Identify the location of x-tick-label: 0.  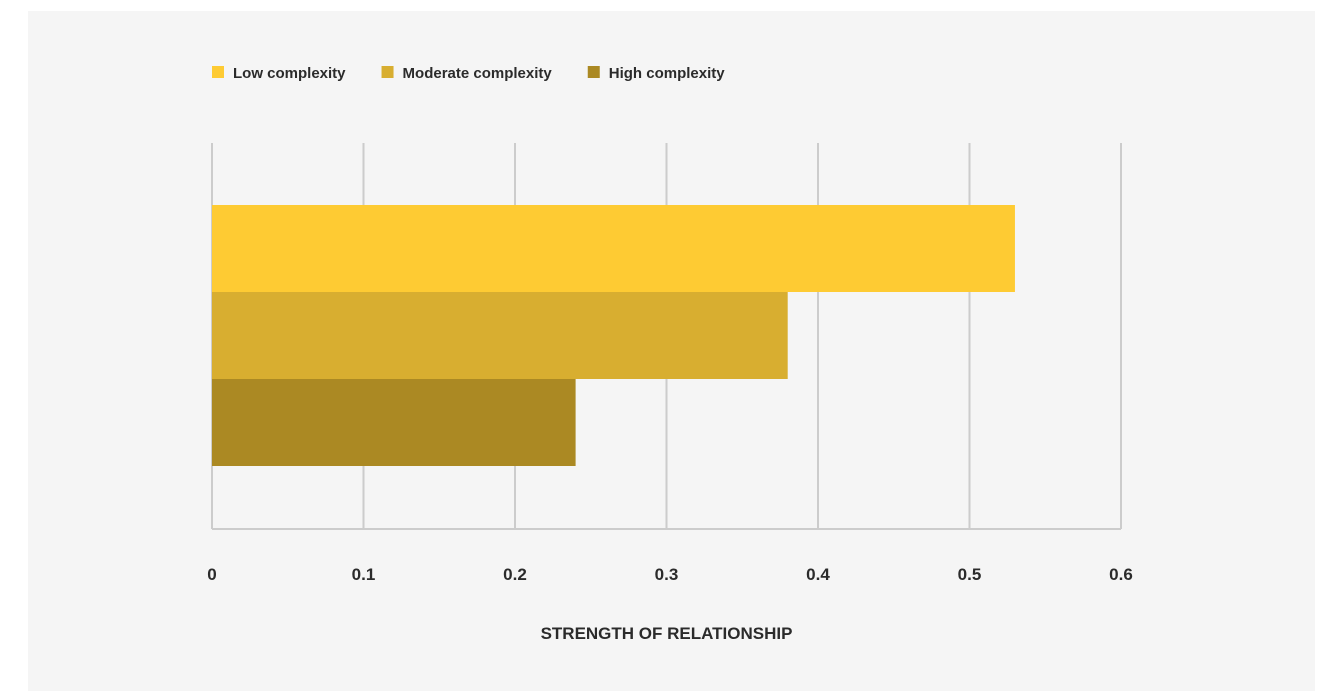
(211, 574).